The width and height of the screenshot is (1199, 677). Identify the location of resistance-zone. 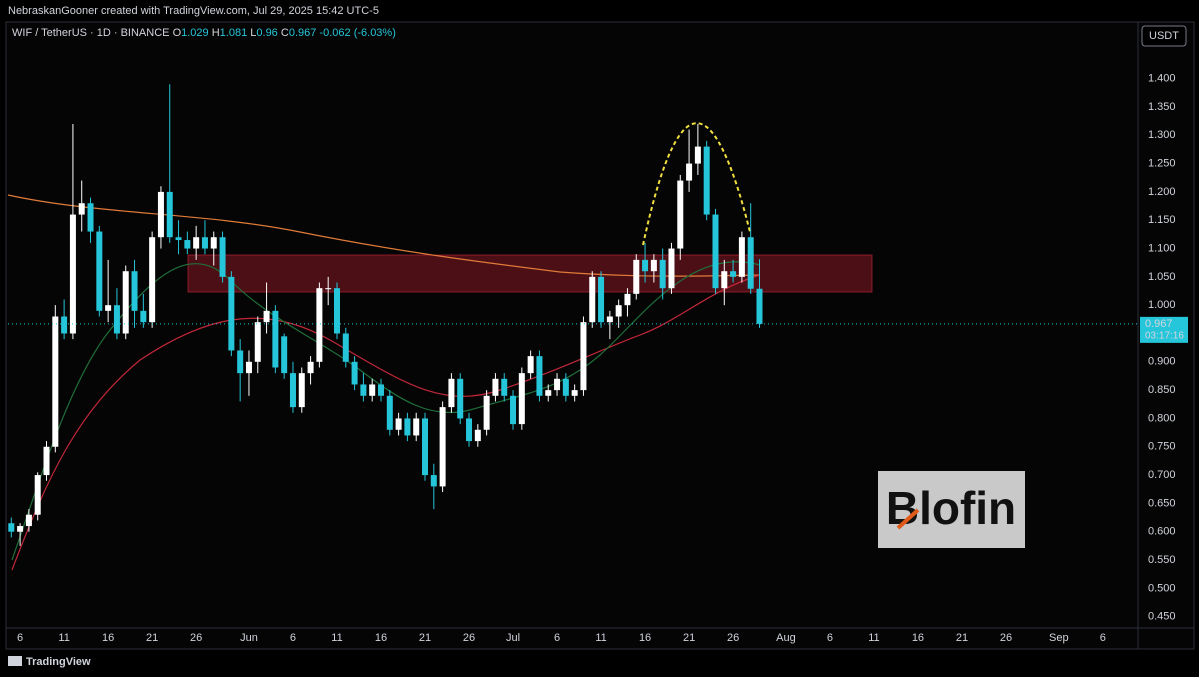
(530, 273).